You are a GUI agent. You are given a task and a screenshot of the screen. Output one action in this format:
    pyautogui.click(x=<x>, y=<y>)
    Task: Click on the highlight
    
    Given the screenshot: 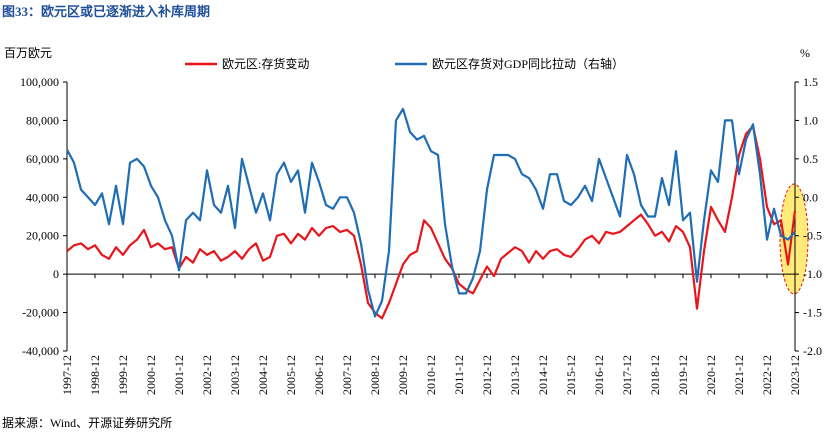 What is the action you would take?
    pyautogui.click(x=794, y=239)
    